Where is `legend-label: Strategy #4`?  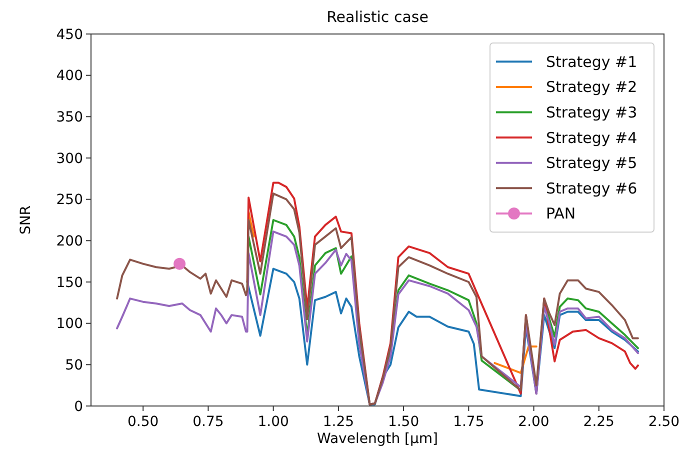
legend-label: Strategy #4 is located at coordinates (592, 137).